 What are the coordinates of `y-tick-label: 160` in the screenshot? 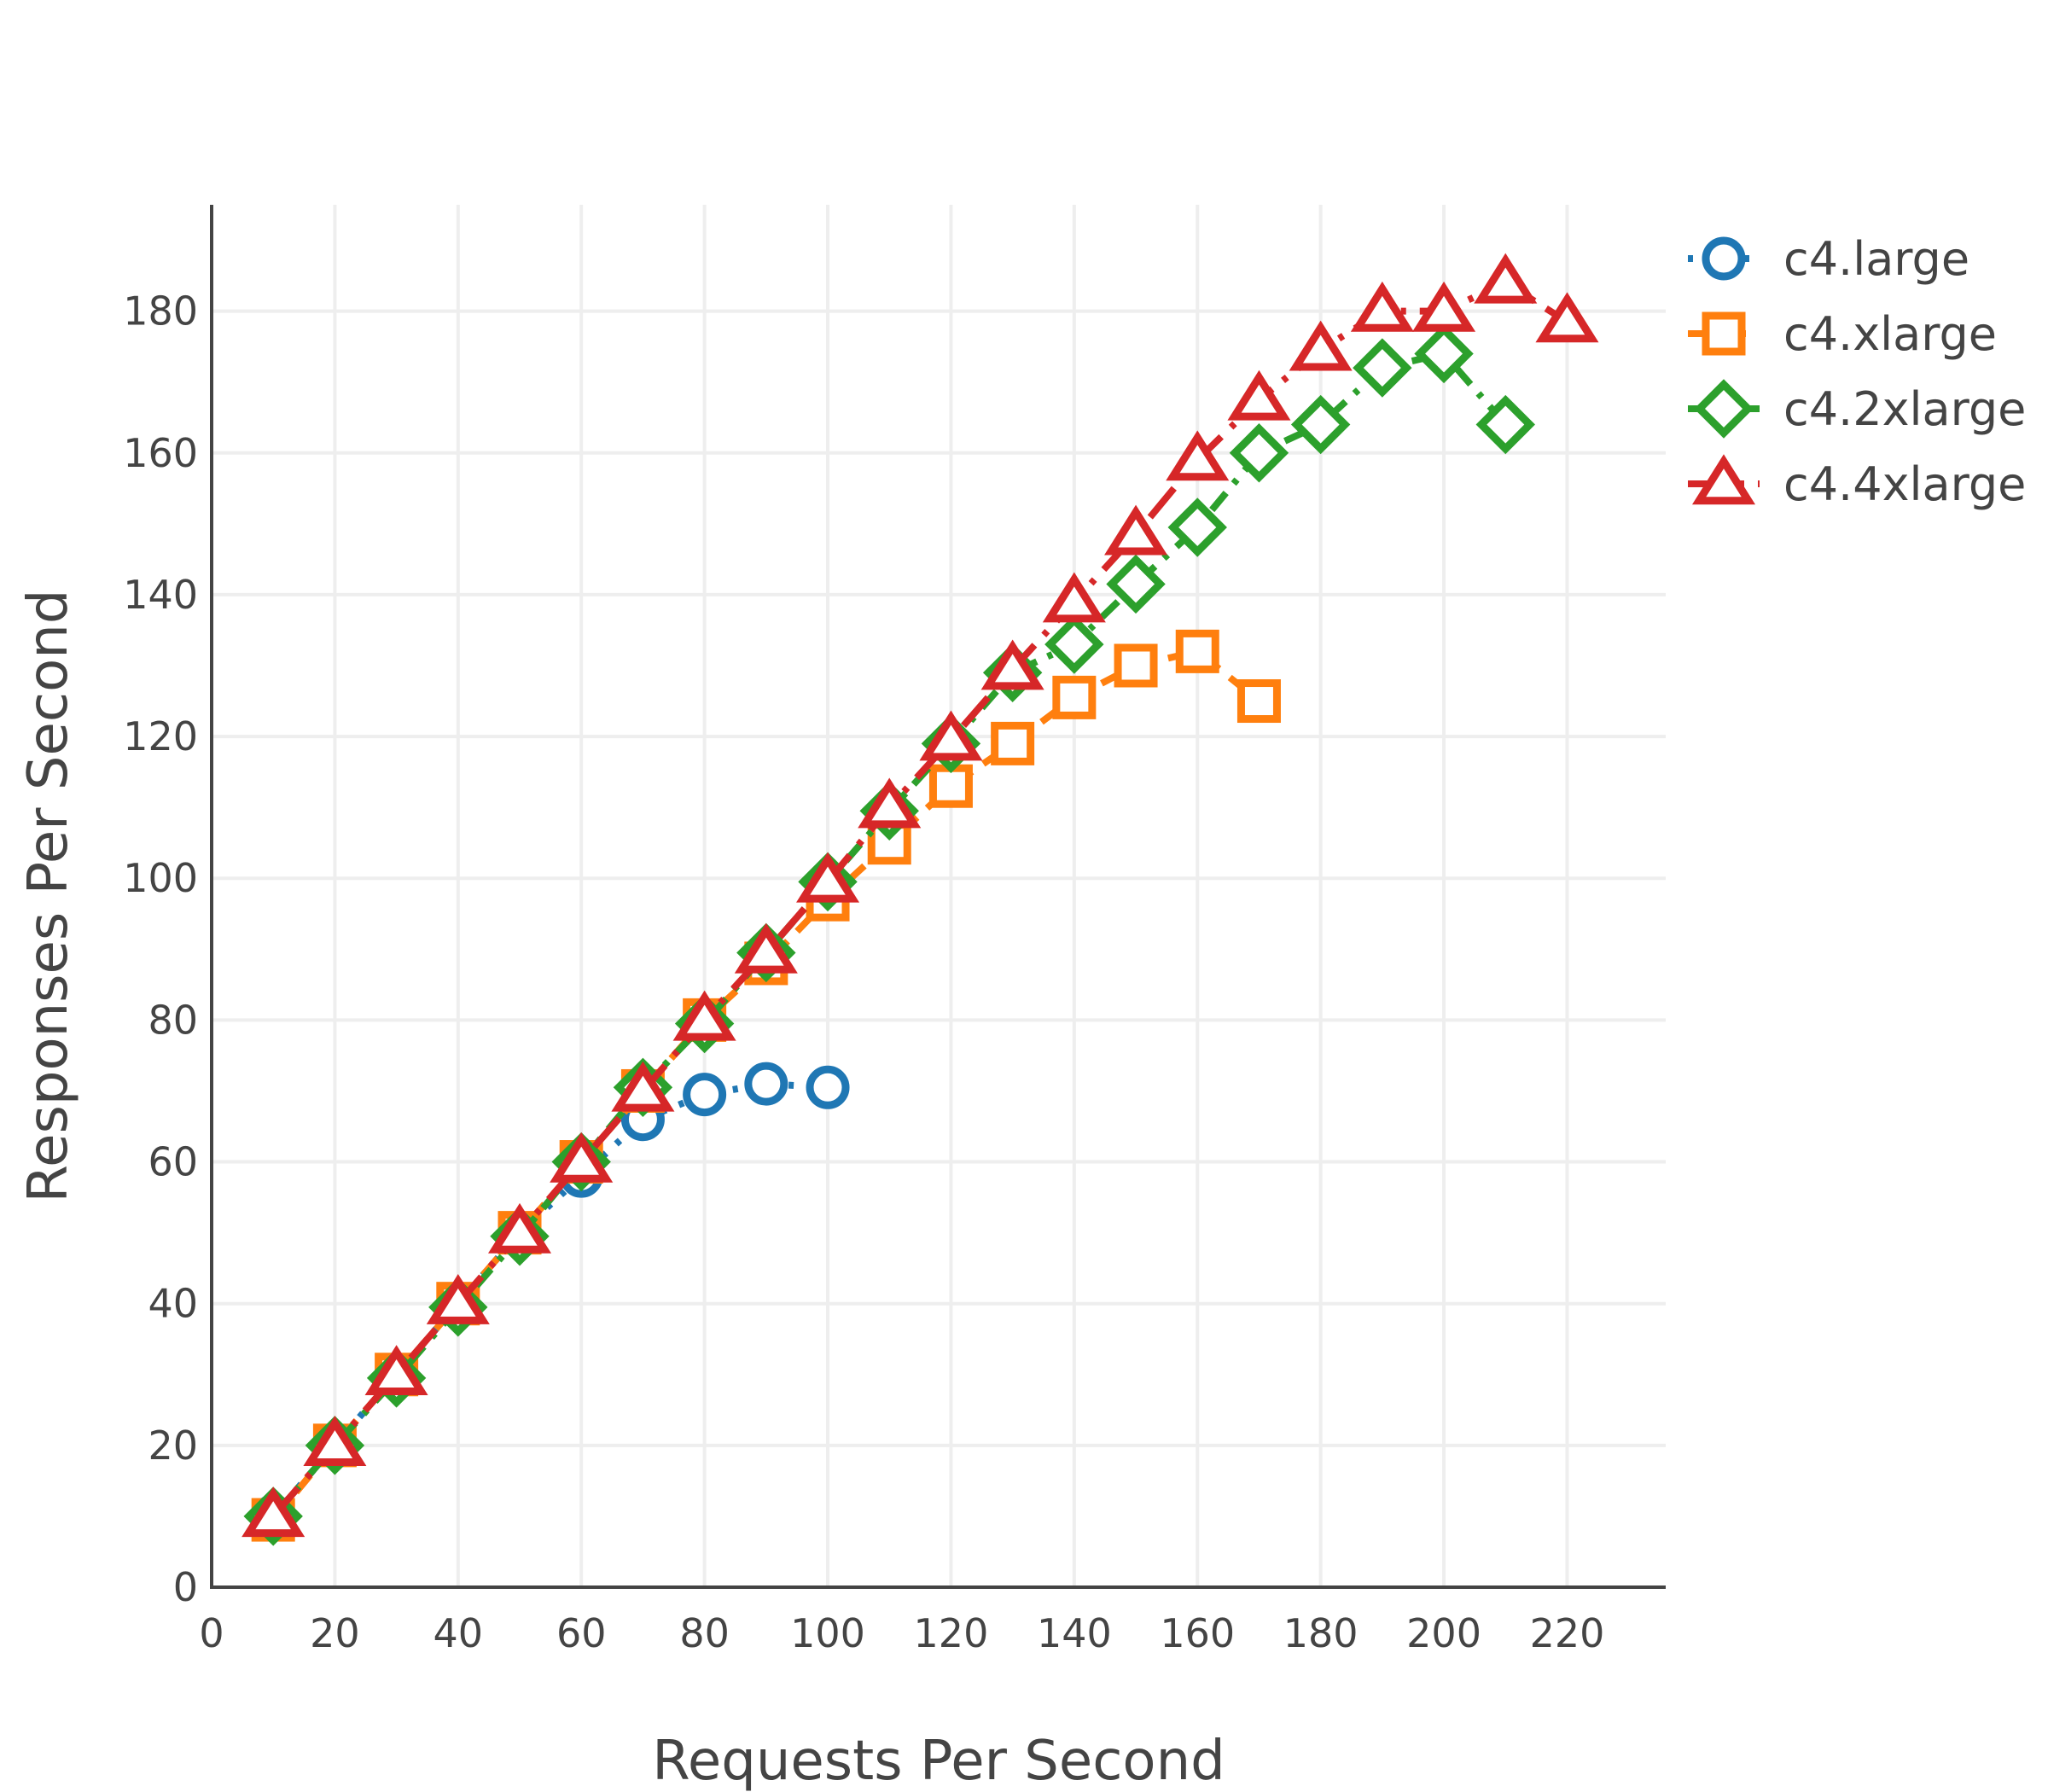 It's located at (160, 453).